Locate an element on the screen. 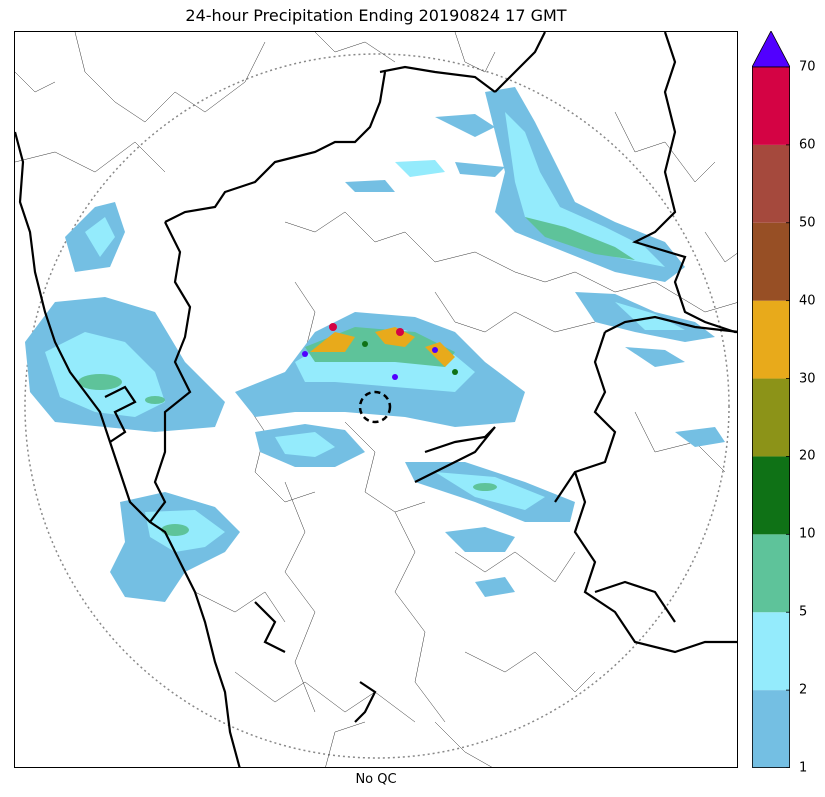 The height and width of the screenshot is (797, 825). colorbar-tick-label: 70 is located at coordinates (807, 67).